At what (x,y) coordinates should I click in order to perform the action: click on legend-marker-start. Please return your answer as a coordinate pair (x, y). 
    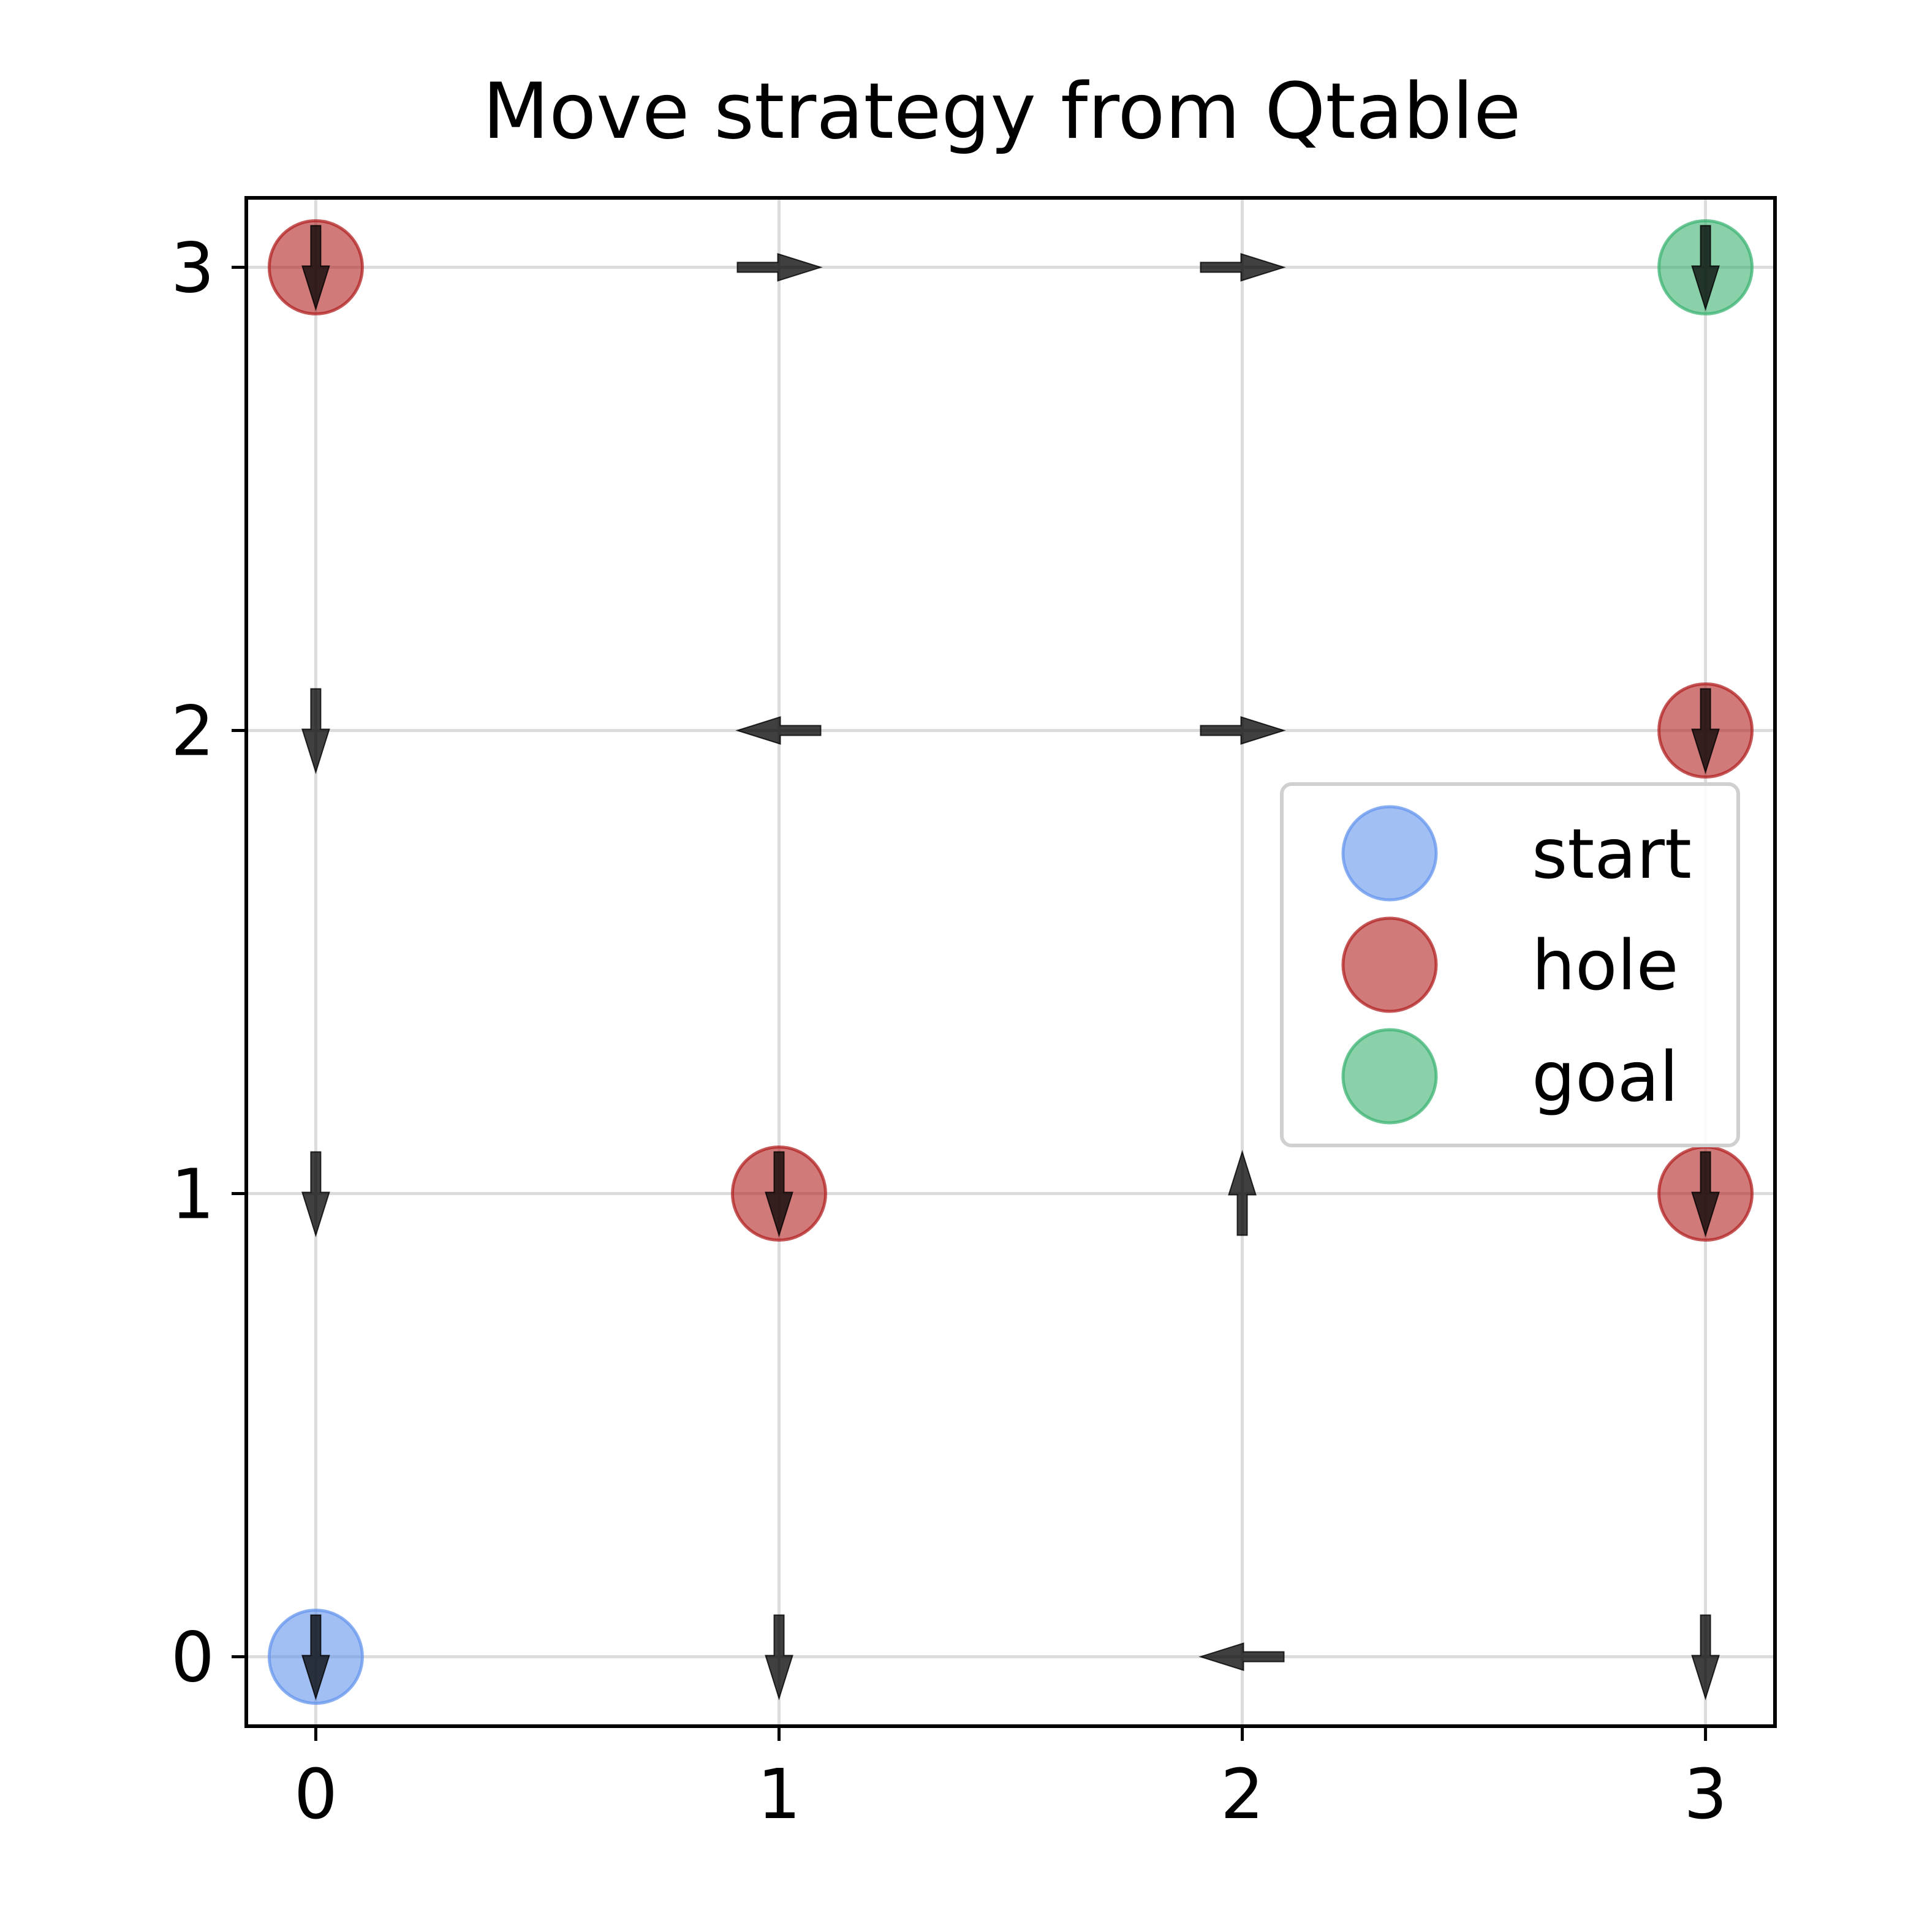
    Looking at the image, I should click on (1389, 853).